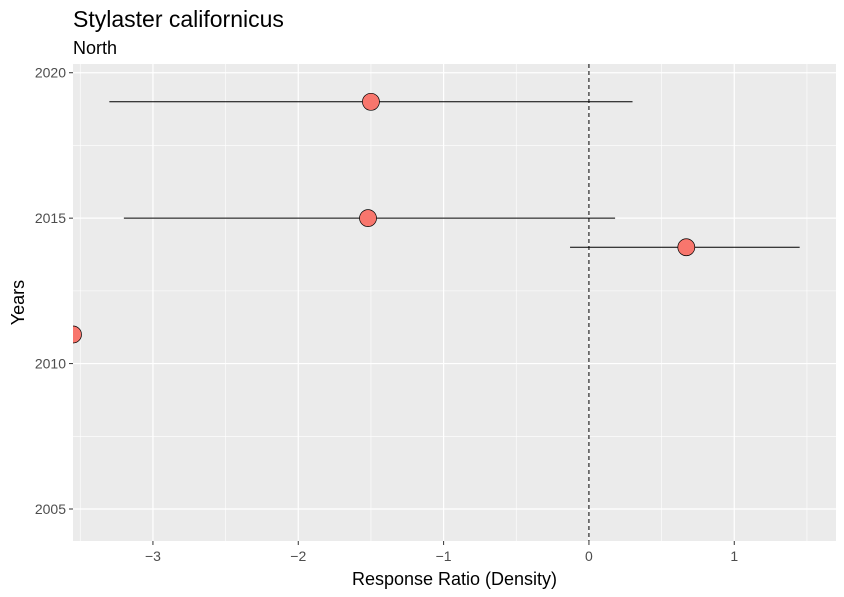 This screenshot has width=844, height=597. Describe the element at coordinates (95, 48) in the screenshot. I see `chart-subtitle: North` at that location.